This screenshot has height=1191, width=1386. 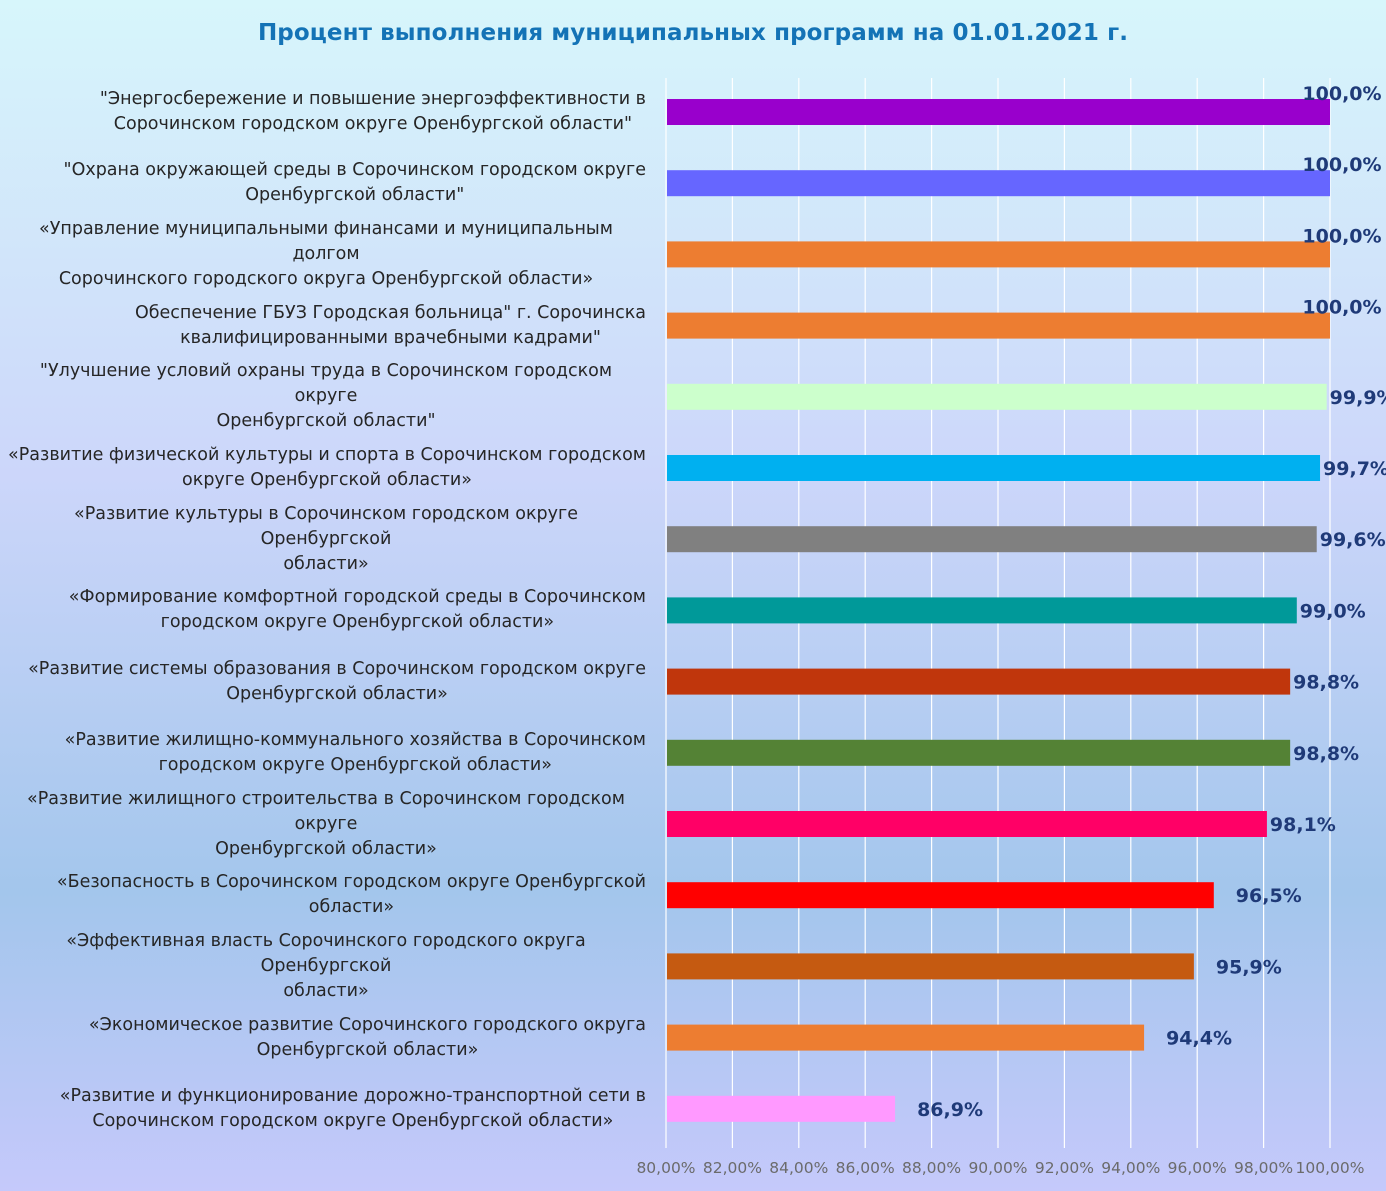 What do you see at coordinates (665, 1168) in the screenshot?
I see `x-tick-label: 80,00%` at bounding box center [665, 1168].